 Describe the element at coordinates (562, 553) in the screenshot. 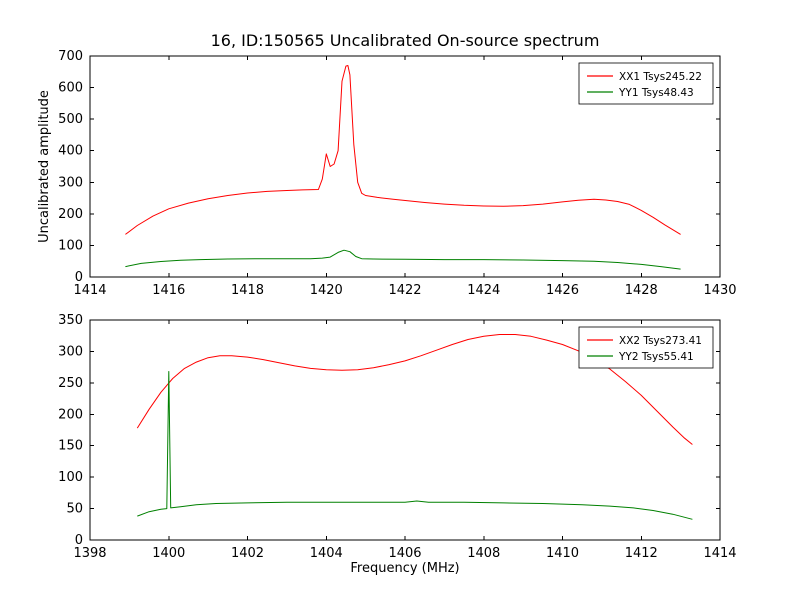

I see `x-tick-label: 1410` at that location.